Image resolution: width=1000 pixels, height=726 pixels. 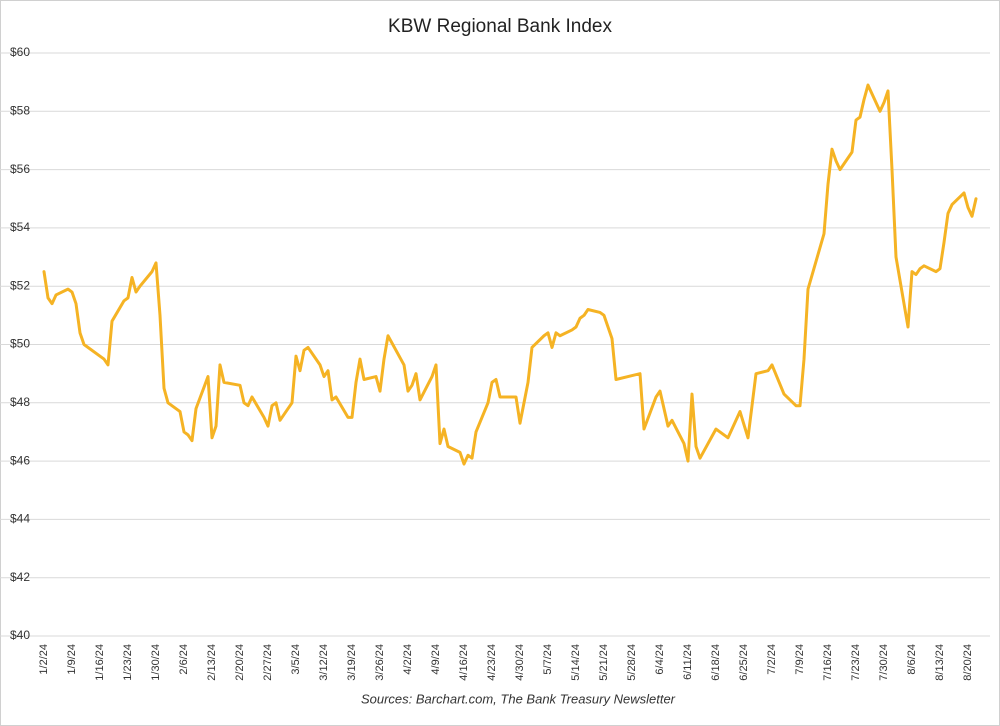 What do you see at coordinates (44, 659) in the screenshot?
I see `x-tick-label: 1/2/24` at bounding box center [44, 659].